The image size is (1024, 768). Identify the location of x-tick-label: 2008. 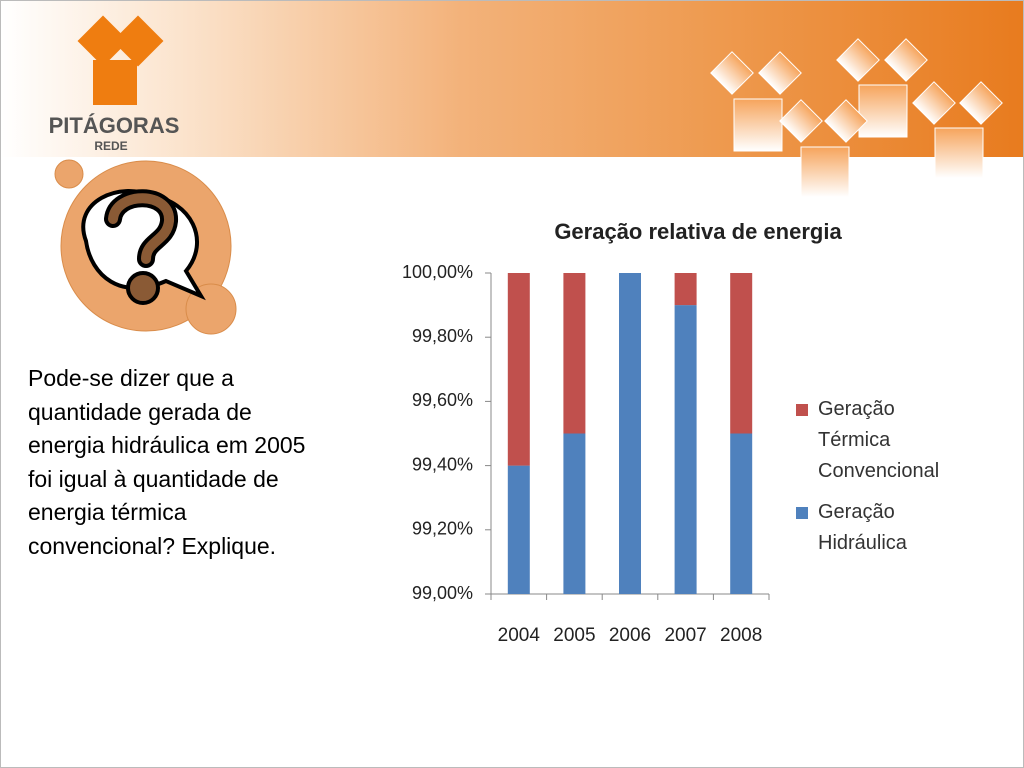
(741, 635).